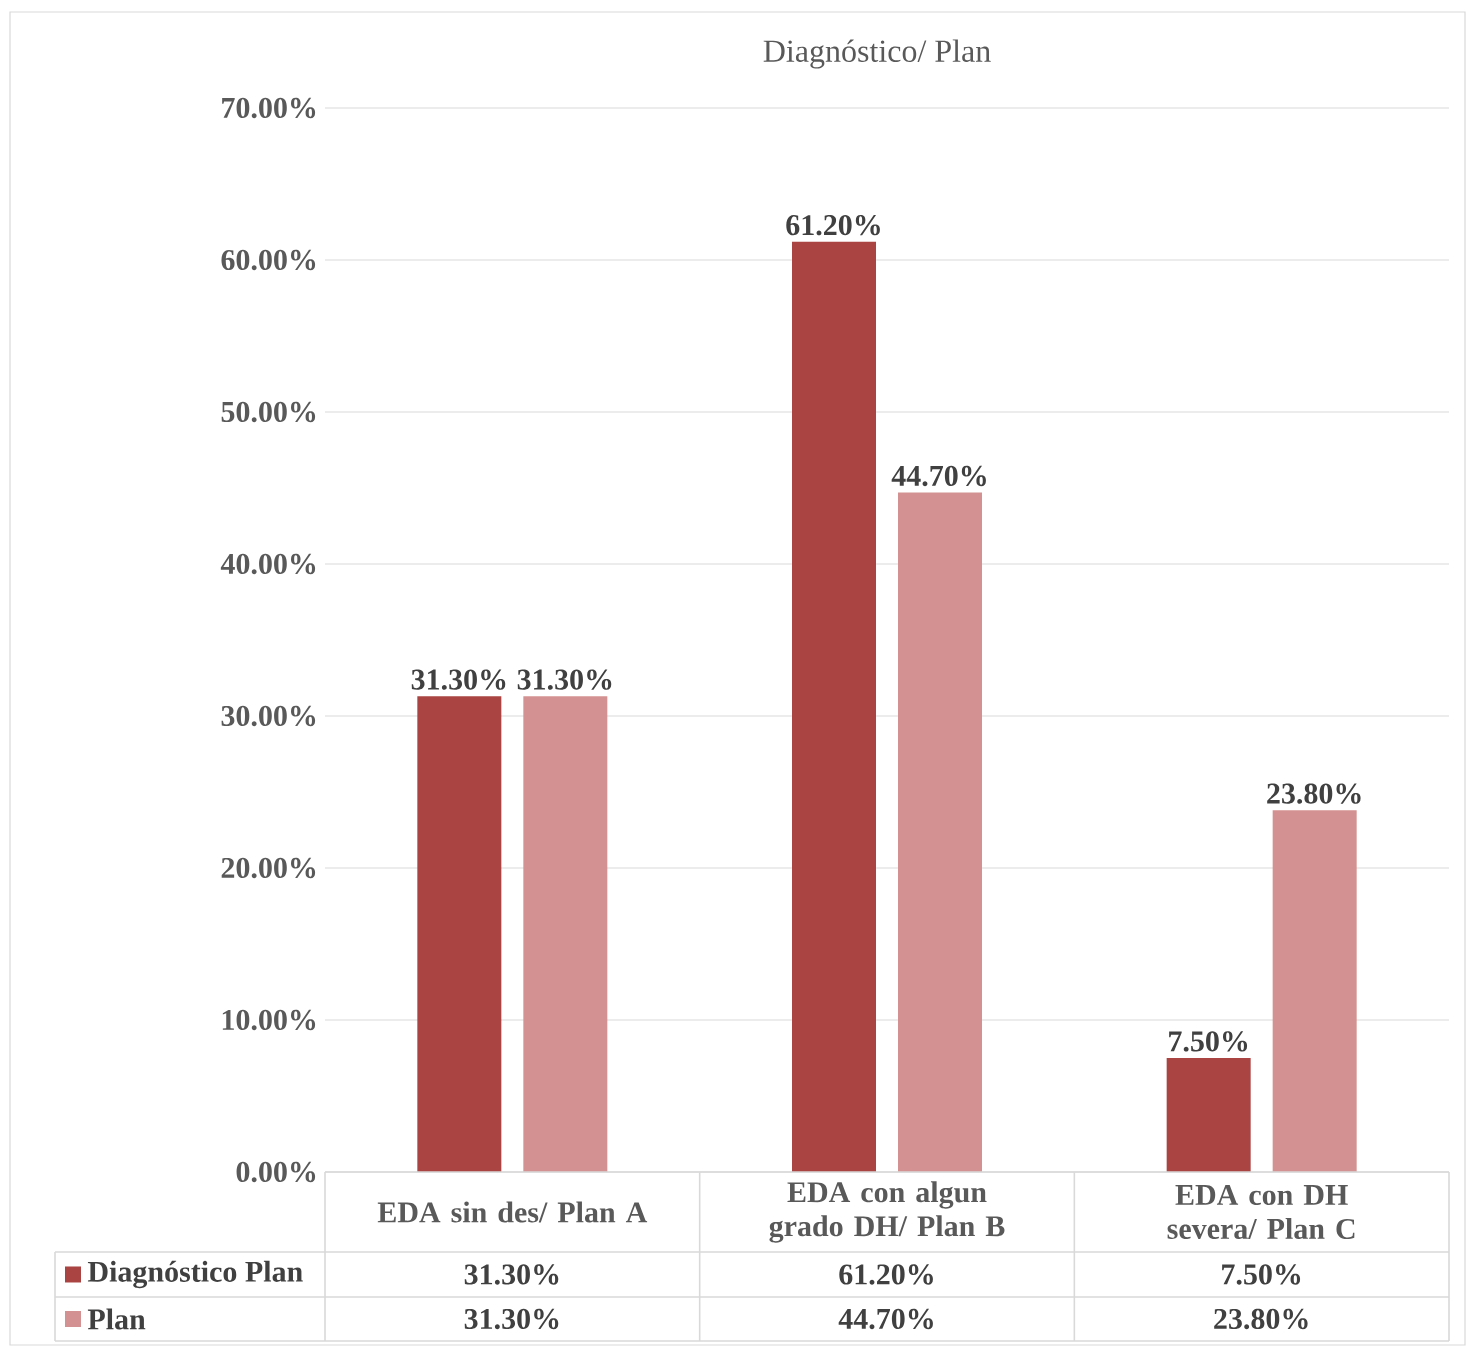 The height and width of the screenshot is (1348, 1468). Describe the element at coordinates (268, 412) in the screenshot. I see `y-tick-label: 50.00%` at that location.